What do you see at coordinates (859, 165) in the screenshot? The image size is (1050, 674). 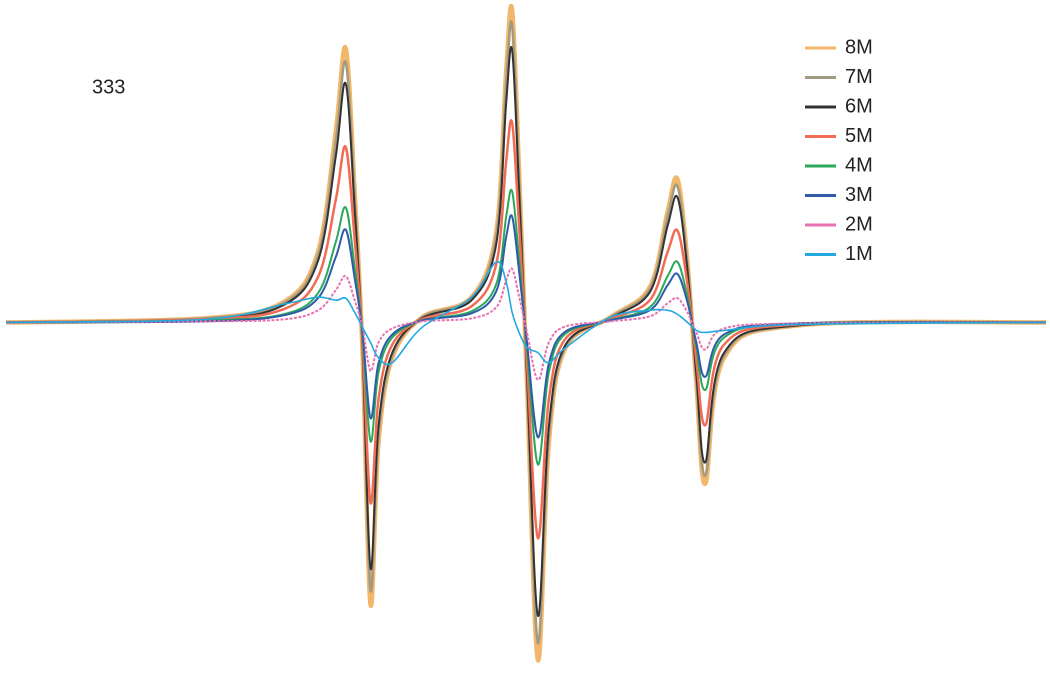 I see `legend-label: 4M` at bounding box center [859, 165].